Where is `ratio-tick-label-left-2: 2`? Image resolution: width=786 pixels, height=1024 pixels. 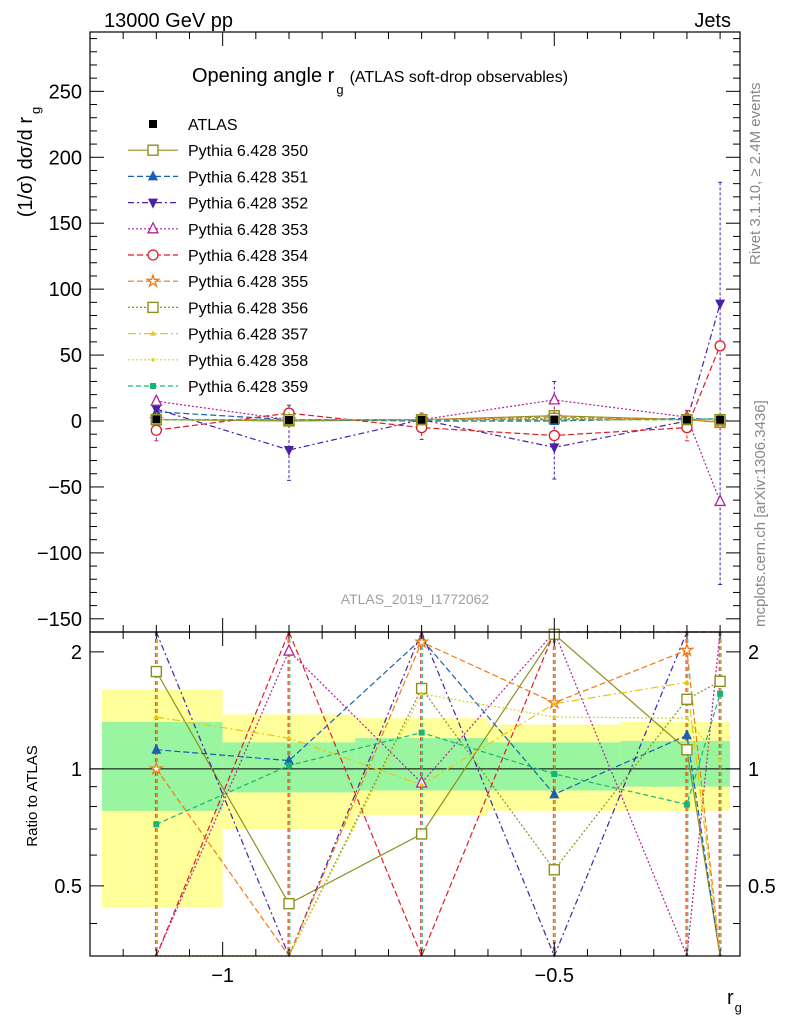
ratio-tick-label-left-2: 2 is located at coordinates (76, 653).